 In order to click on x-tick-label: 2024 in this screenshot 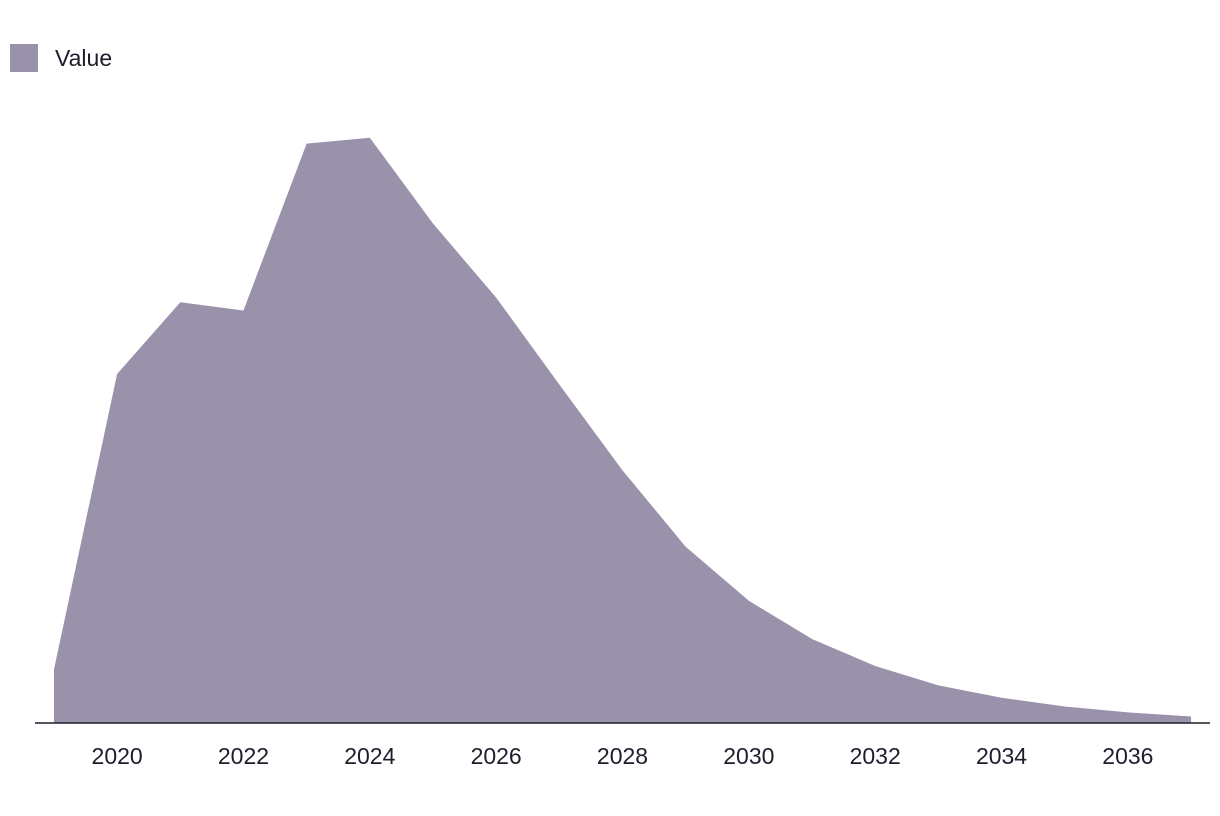, I will do `click(369, 756)`.